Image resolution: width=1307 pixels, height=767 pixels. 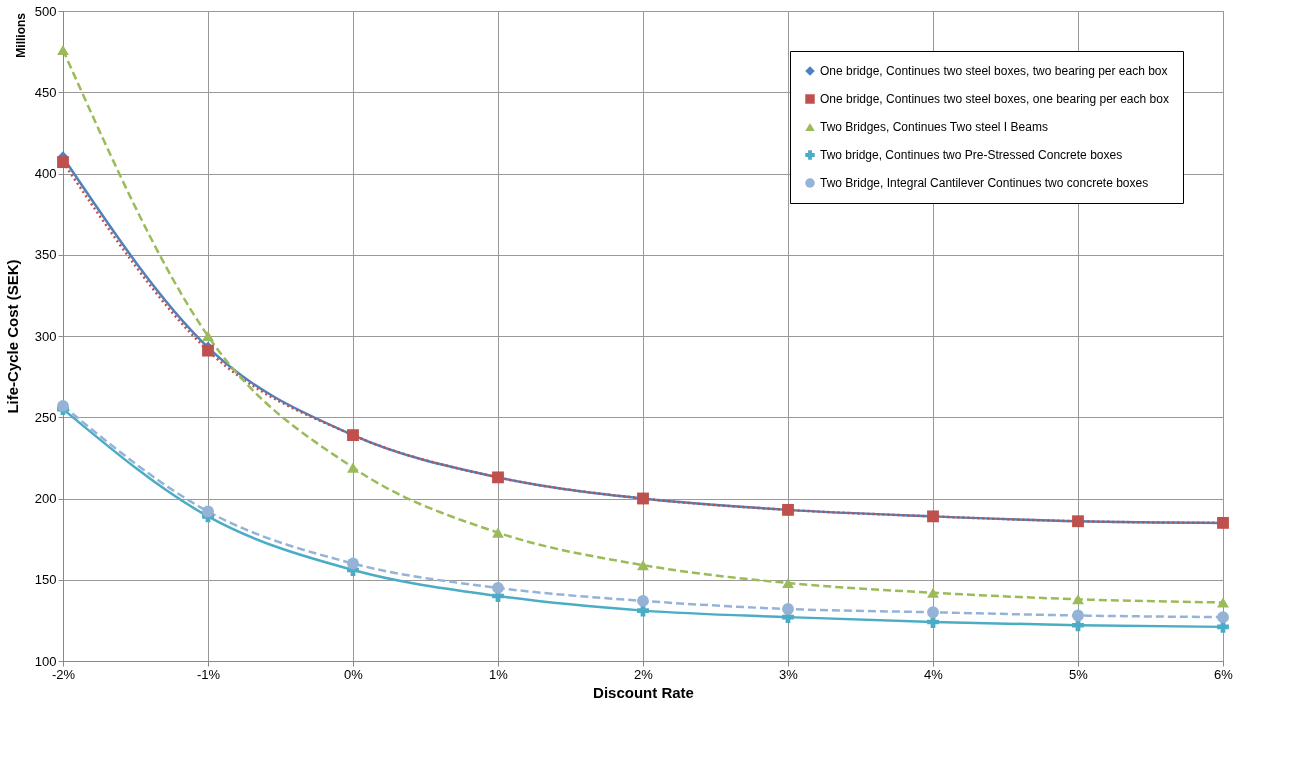 What do you see at coordinates (499, 674) in the screenshot?
I see `x-tick-label: 1%` at bounding box center [499, 674].